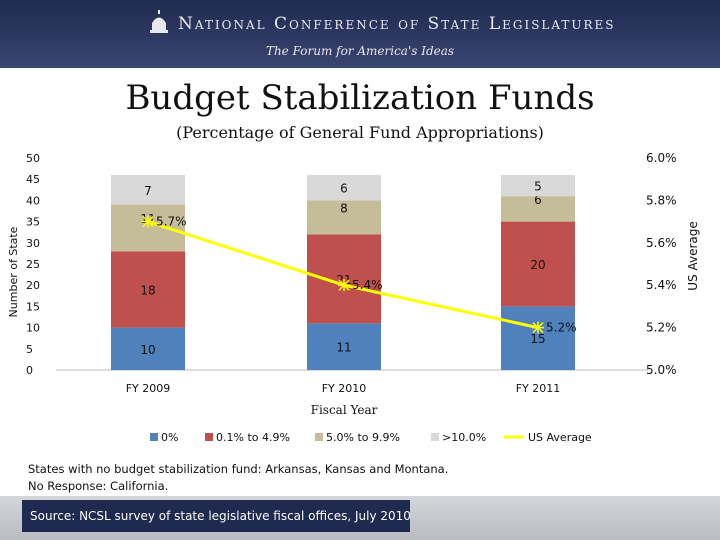  What do you see at coordinates (33, 306) in the screenshot?
I see `y-tick-label: 15` at bounding box center [33, 306].